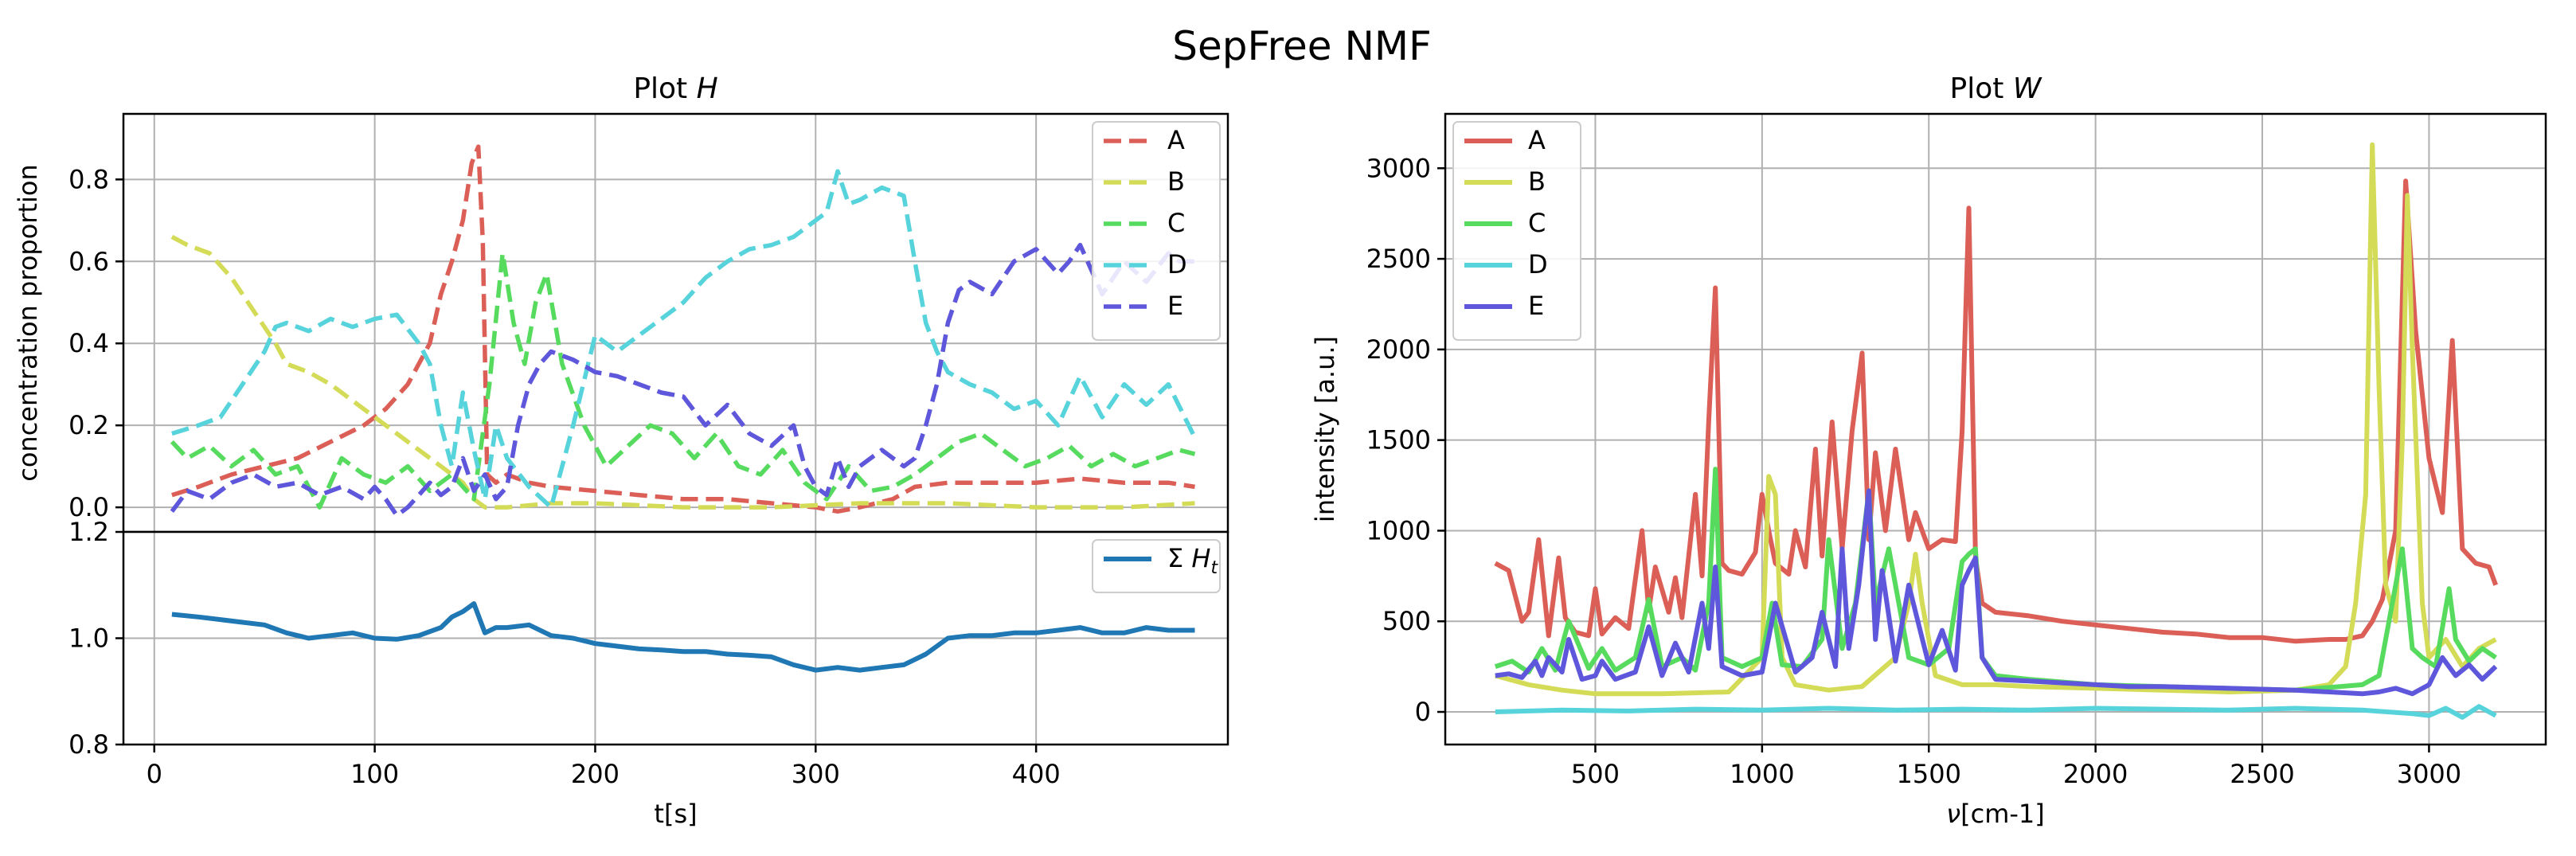 The height and width of the screenshot is (856, 2576). I want to click on x-tick-label: 1500, so click(1929, 774).